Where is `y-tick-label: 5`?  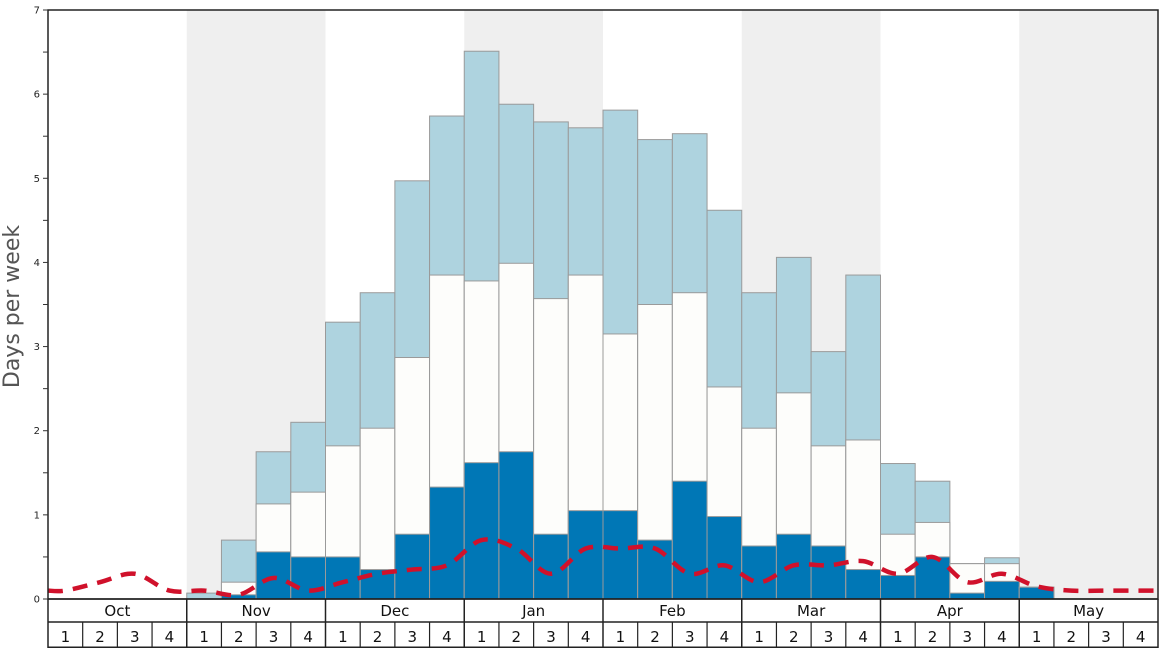 y-tick-label: 5 is located at coordinates (37, 179).